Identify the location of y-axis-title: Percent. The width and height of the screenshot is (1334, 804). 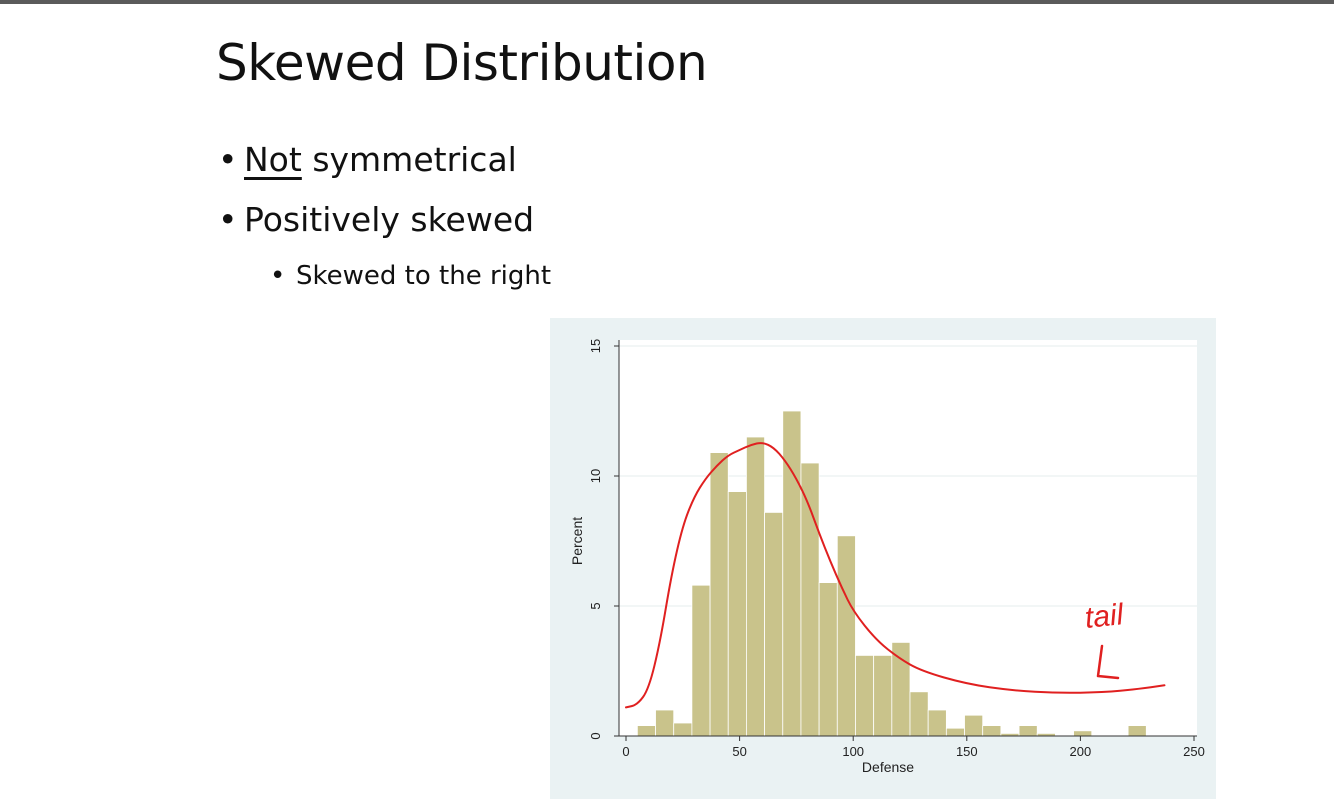
(577, 541).